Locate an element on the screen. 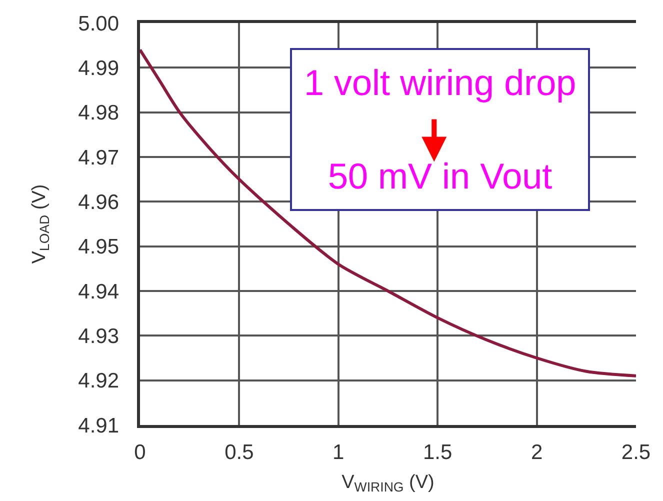  x-tick-label: 2 is located at coordinates (536, 452).